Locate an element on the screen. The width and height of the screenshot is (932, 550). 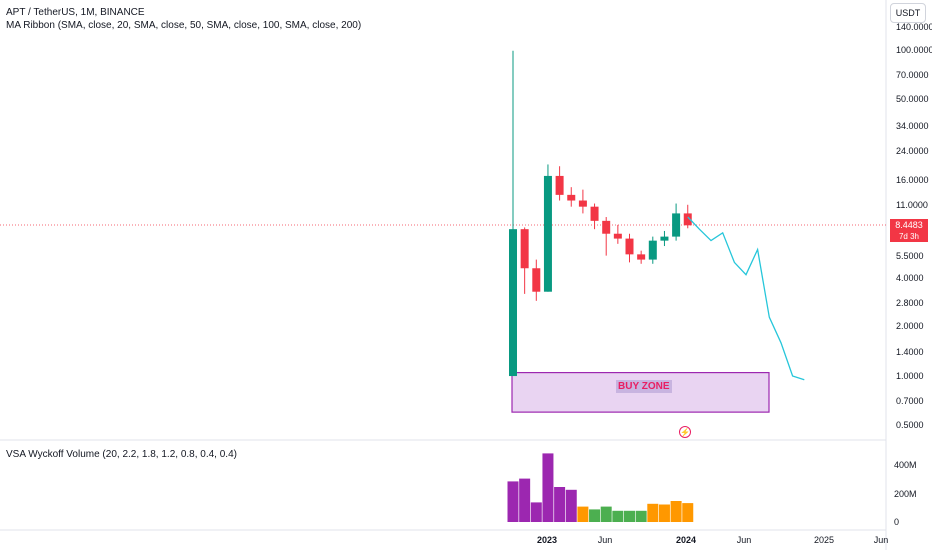
price-tick-label: 4.0000 is located at coordinates (910, 278).